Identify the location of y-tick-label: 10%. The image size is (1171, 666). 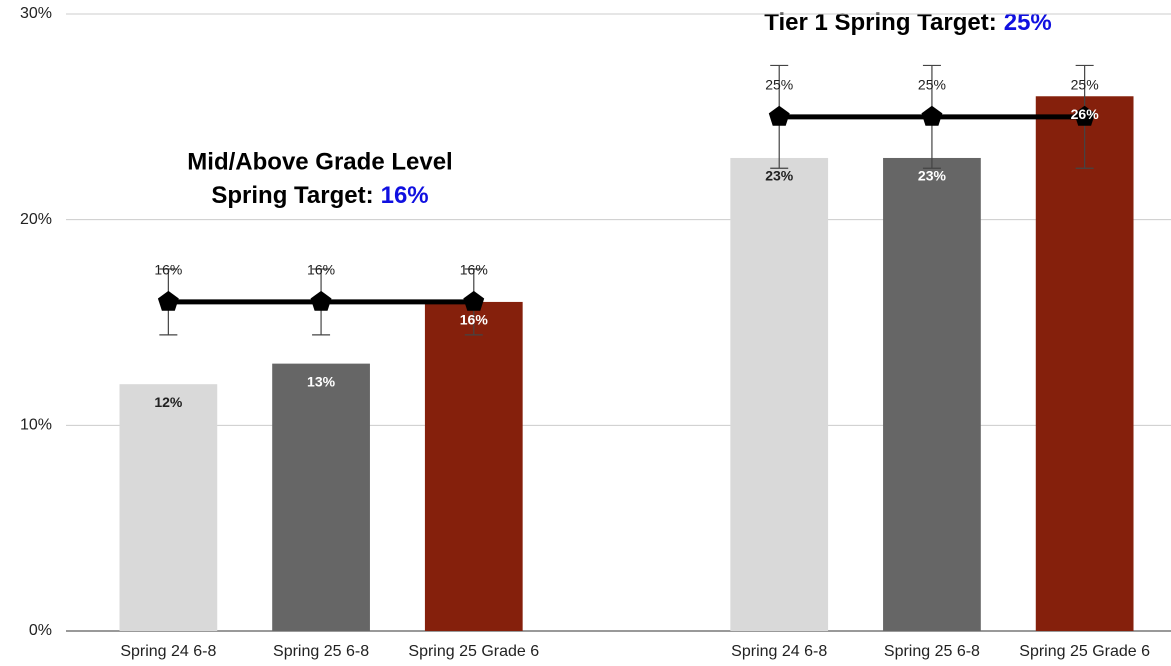
(36, 425).